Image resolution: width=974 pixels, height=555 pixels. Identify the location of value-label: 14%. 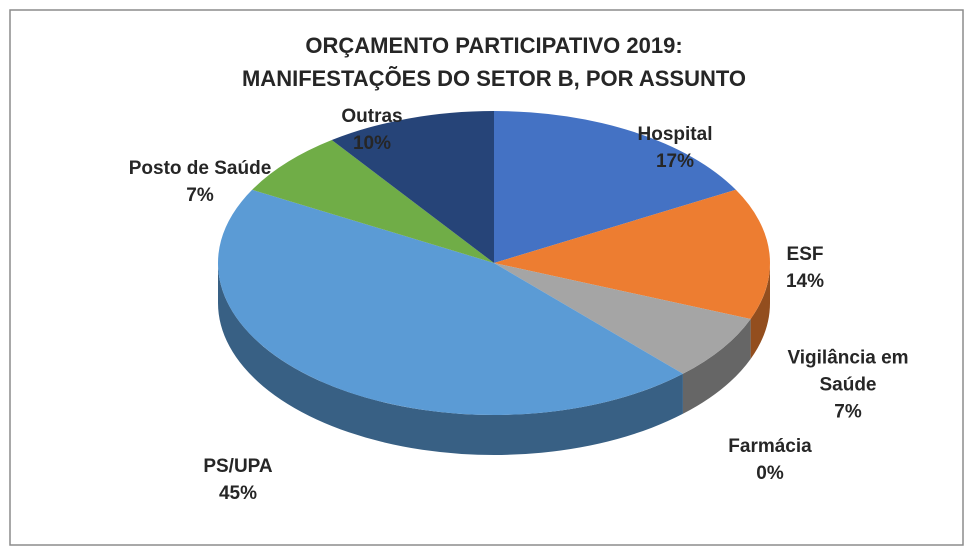
(805, 281).